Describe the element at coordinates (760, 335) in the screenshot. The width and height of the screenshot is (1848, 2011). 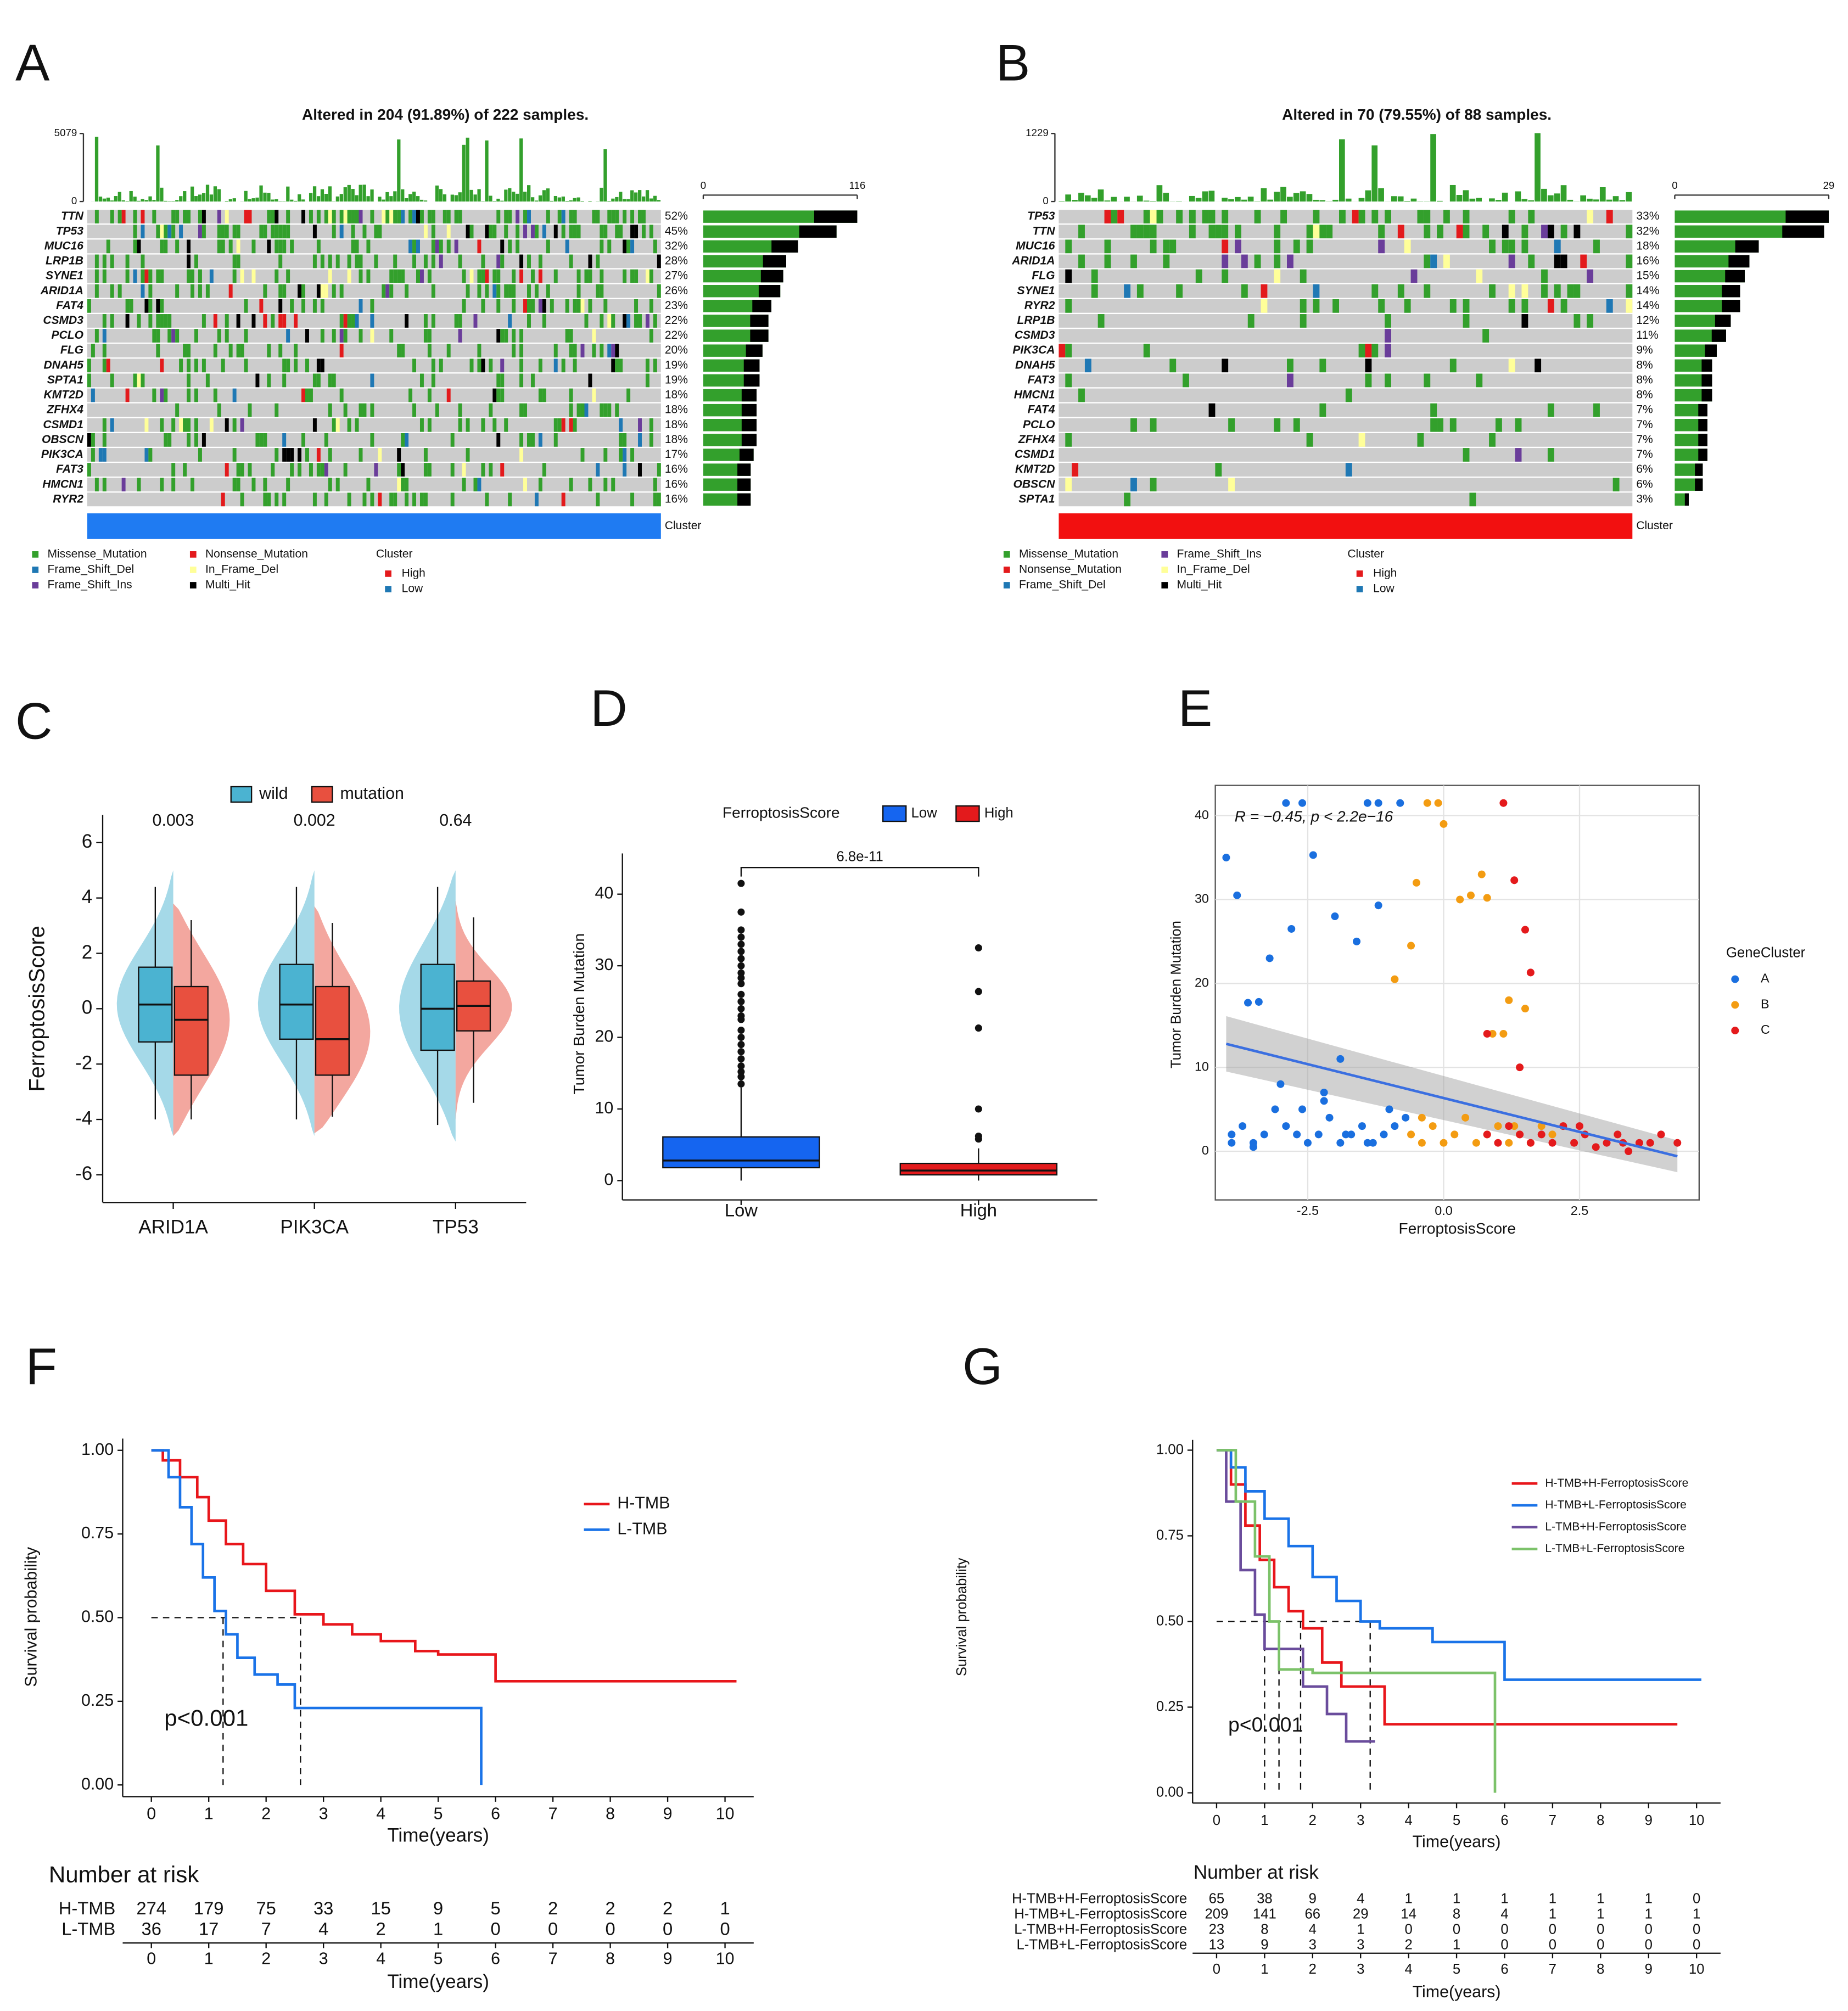
I see `gene-bar-multi` at that location.